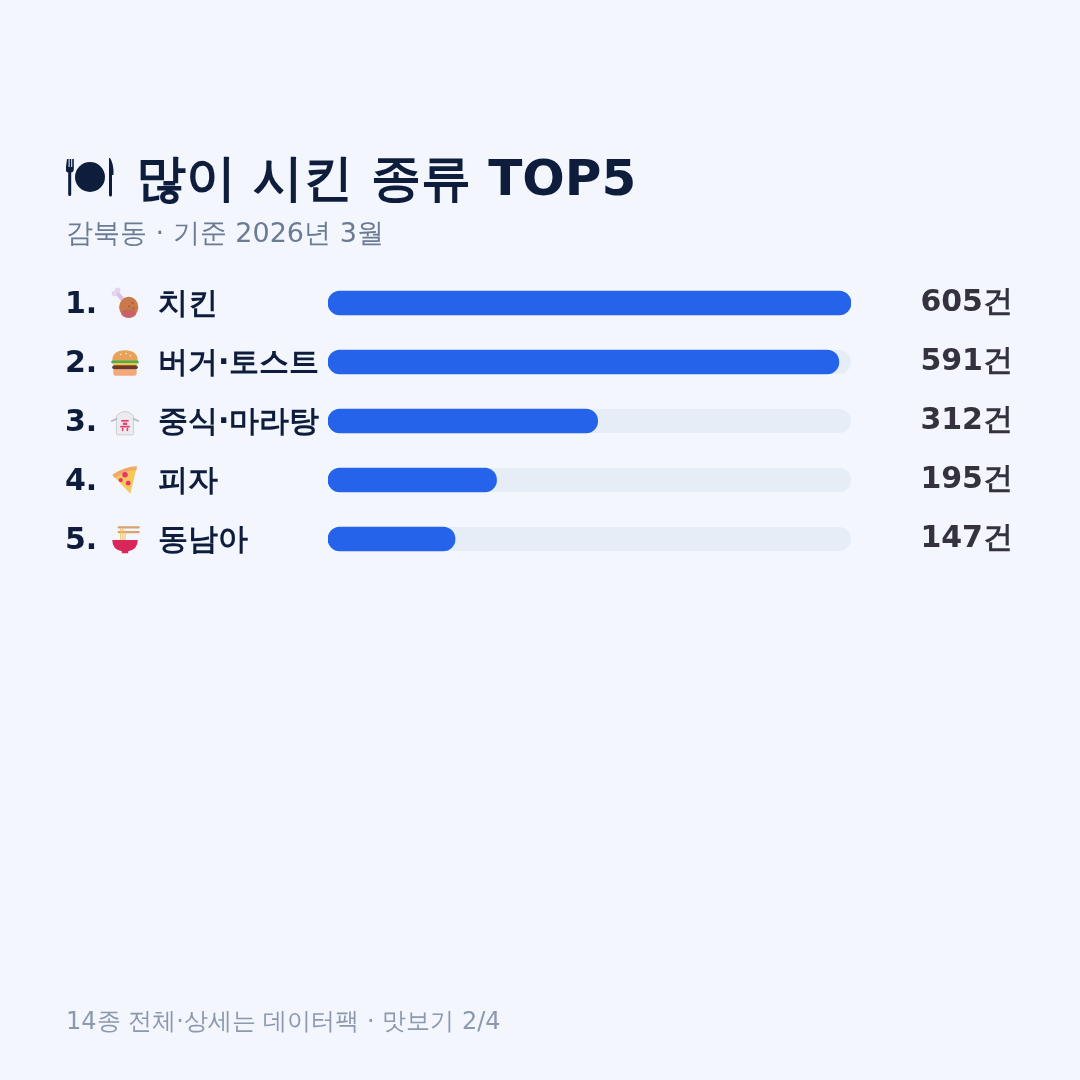 Image resolution: width=1080 pixels, height=1080 pixels. I want to click on chart-title: 많이 시킨 종류 TOP5, so click(386, 178).